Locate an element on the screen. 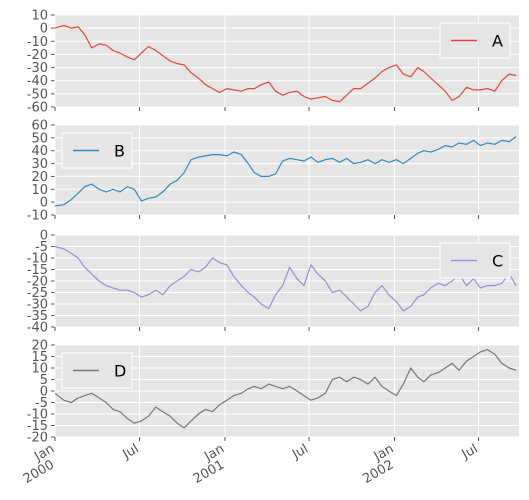 Image resolution: width=529 pixels, height=500 pixels. y-tick-label: 40 is located at coordinates (39, 151).